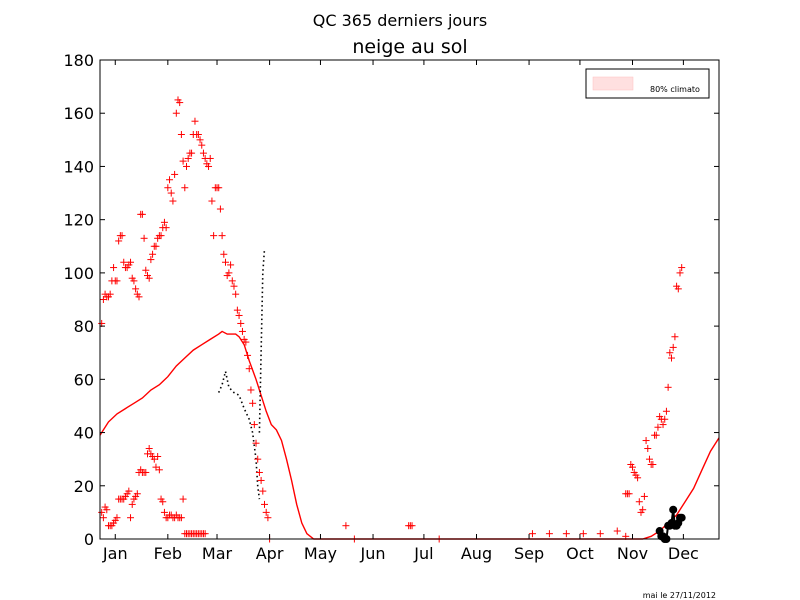 The width and height of the screenshot is (800, 600). What do you see at coordinates (529, 553) in the screenshot?
I see `x-tick-label: Sep` at bounding box center [529, 553].